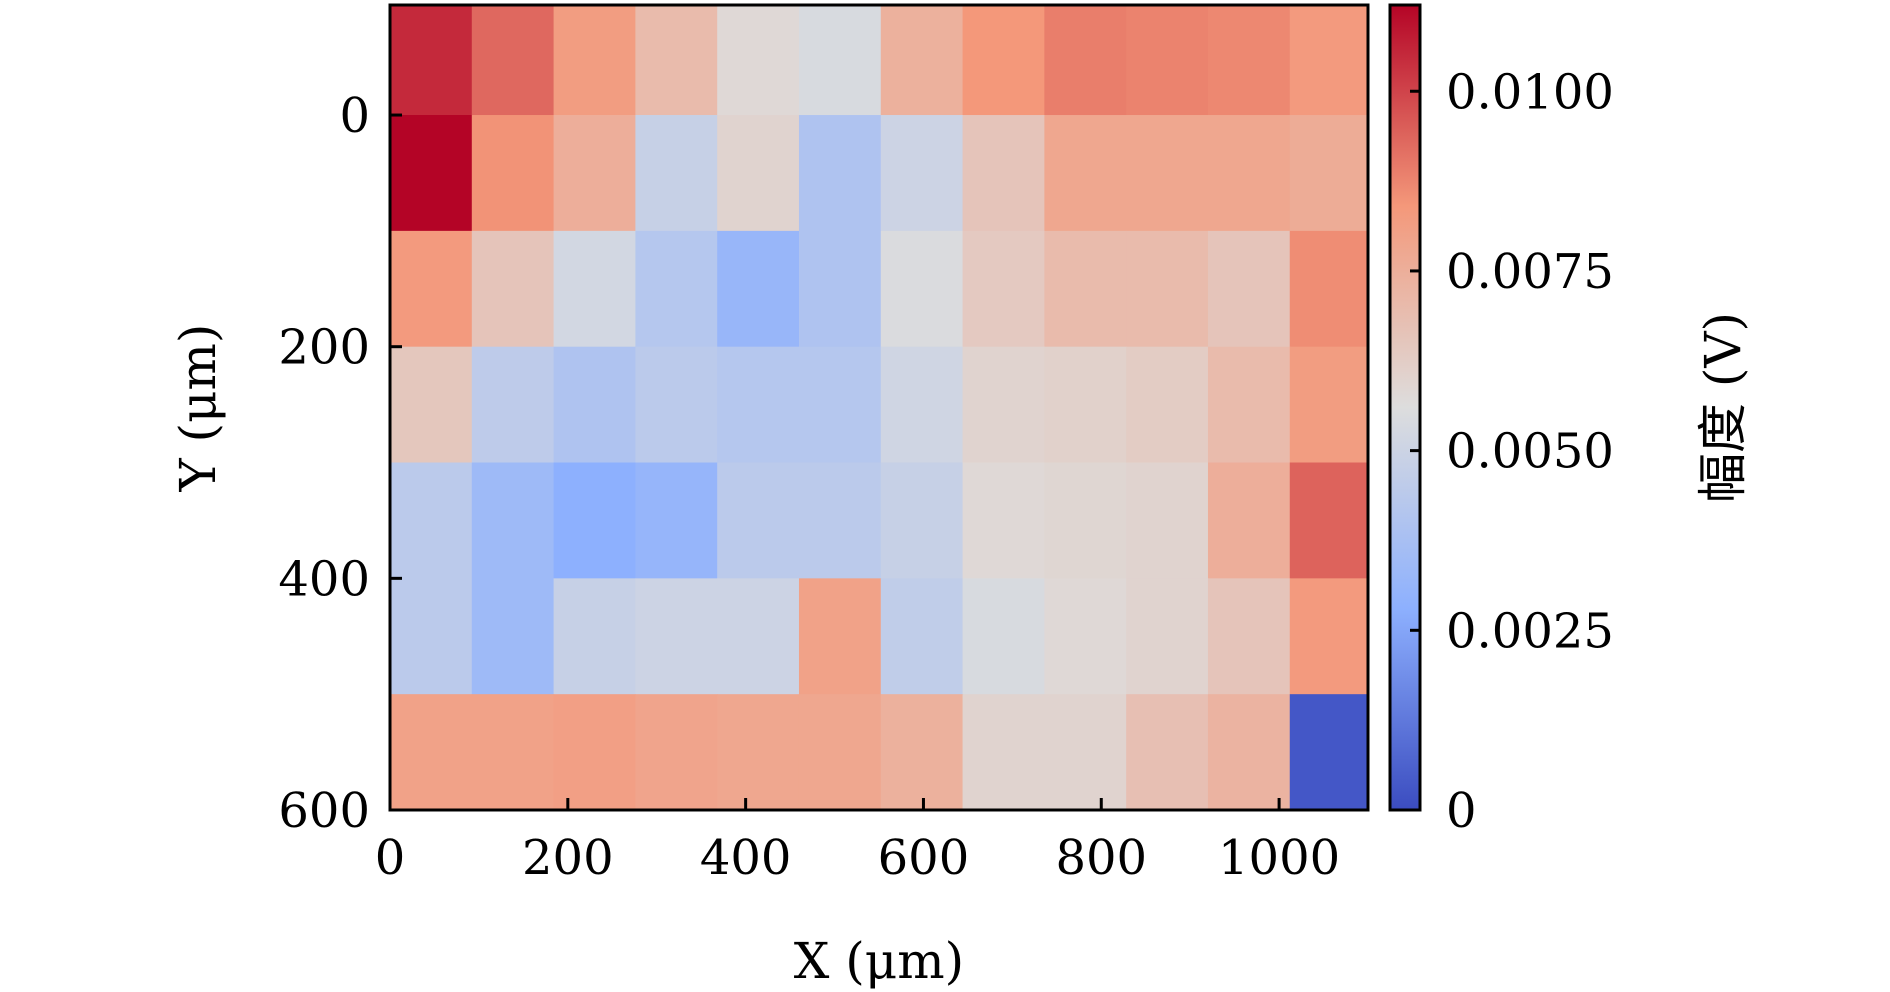 Image resolution: width=1890 pixels, height=992 pixels. I want to click on colorbar-ticks: 0 0.0025 0.0050 0.0075 0.0100, so click(1512, 451).